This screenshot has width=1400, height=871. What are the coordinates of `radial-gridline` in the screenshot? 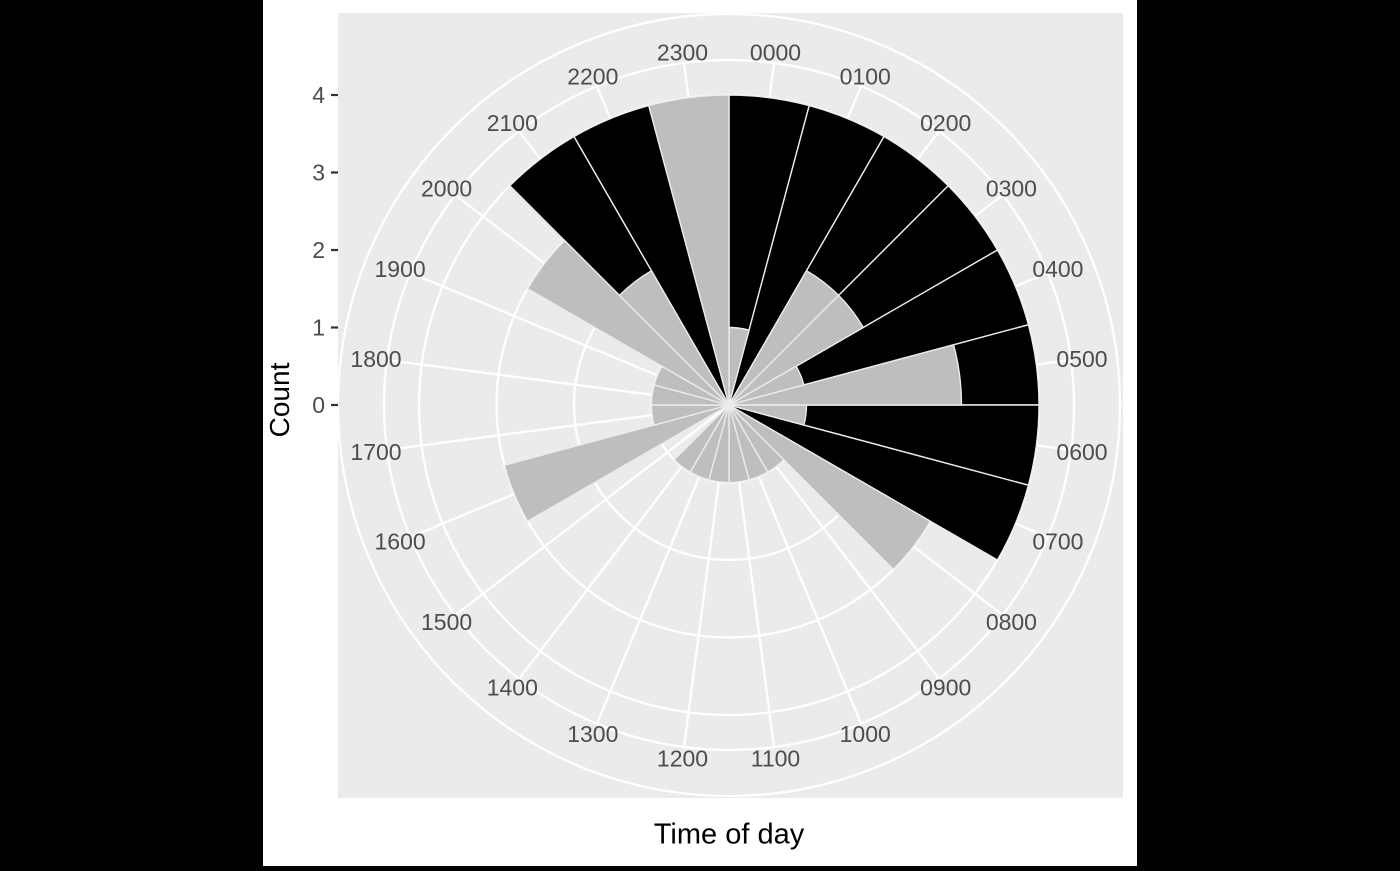 It's located at (592, 510).